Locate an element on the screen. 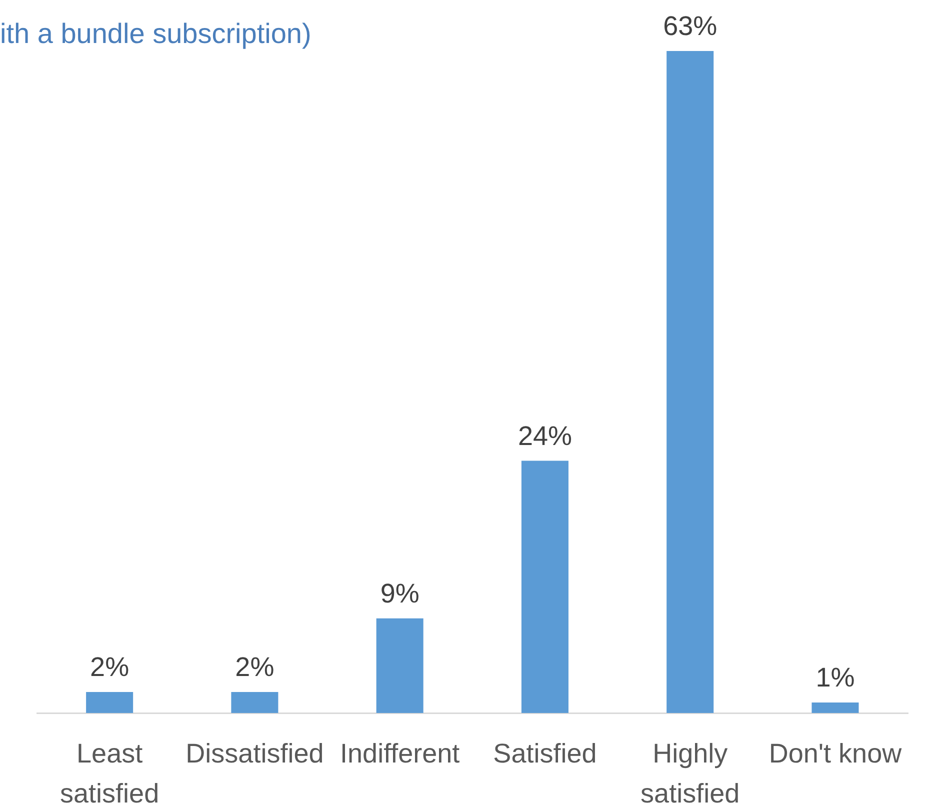 Image resolution: width=925 pixels, height=808 pixels. data-label: 63% is located at coordinates (690, 26).